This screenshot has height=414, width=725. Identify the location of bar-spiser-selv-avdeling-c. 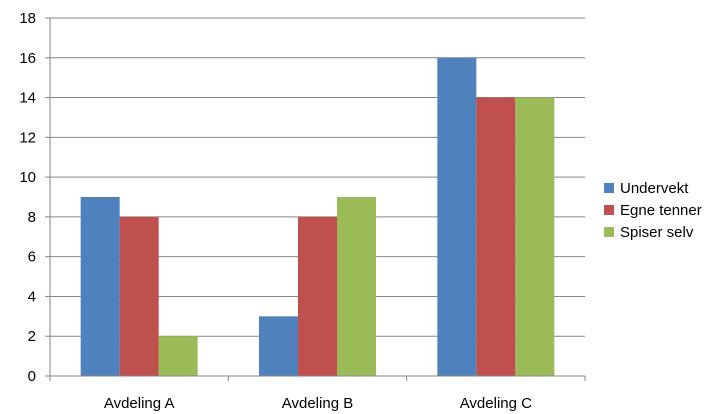
(535, 237).